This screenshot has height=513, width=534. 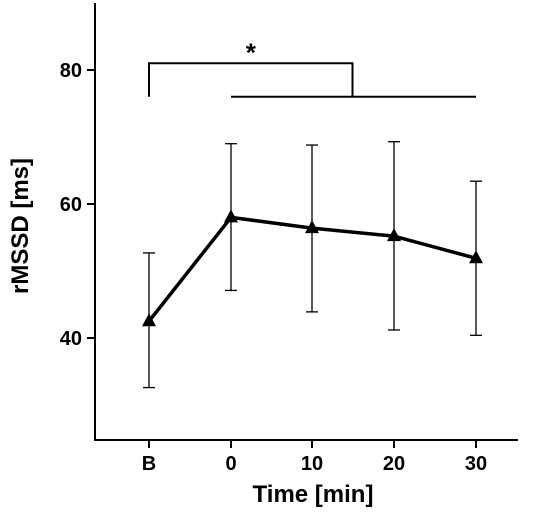 I want to click on x-tick-label: 0, so click(x=230, y=464).